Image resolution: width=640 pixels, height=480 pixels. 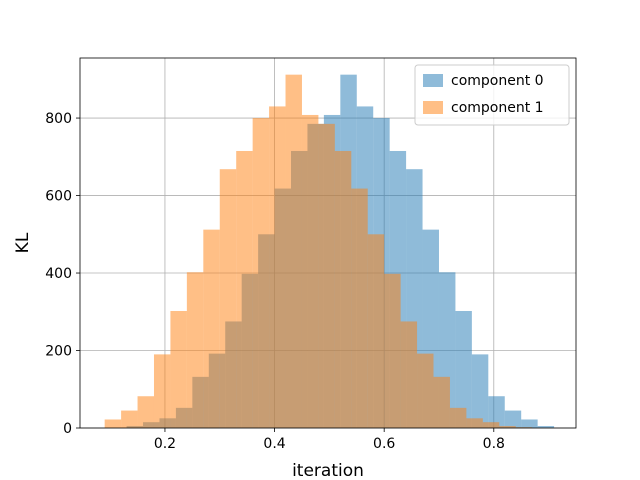 I want to click on y-tick-label: 600, so click(x=58, y=197).